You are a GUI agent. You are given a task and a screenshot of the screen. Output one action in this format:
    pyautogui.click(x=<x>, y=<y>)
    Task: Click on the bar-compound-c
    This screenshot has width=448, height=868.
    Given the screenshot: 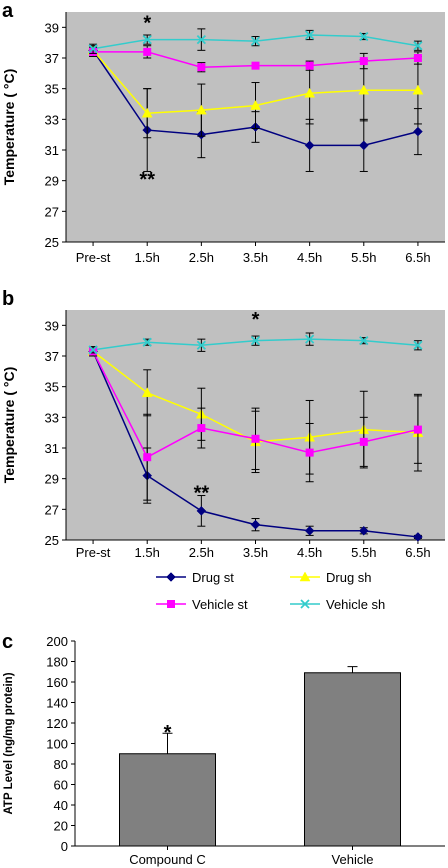 What is the action you would take?
    pyautogui.click(x=167, y=800)
    